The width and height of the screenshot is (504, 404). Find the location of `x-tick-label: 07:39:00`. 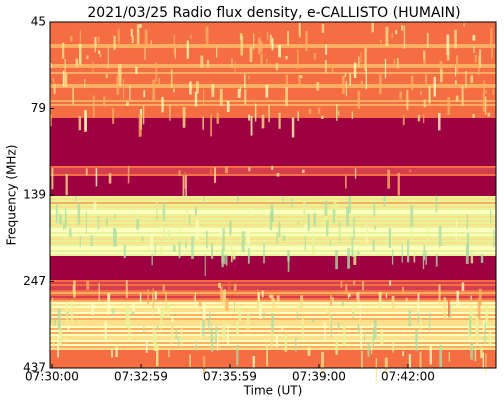

x-tick-label: 07:39:00 is located at coordinates (319, 377).